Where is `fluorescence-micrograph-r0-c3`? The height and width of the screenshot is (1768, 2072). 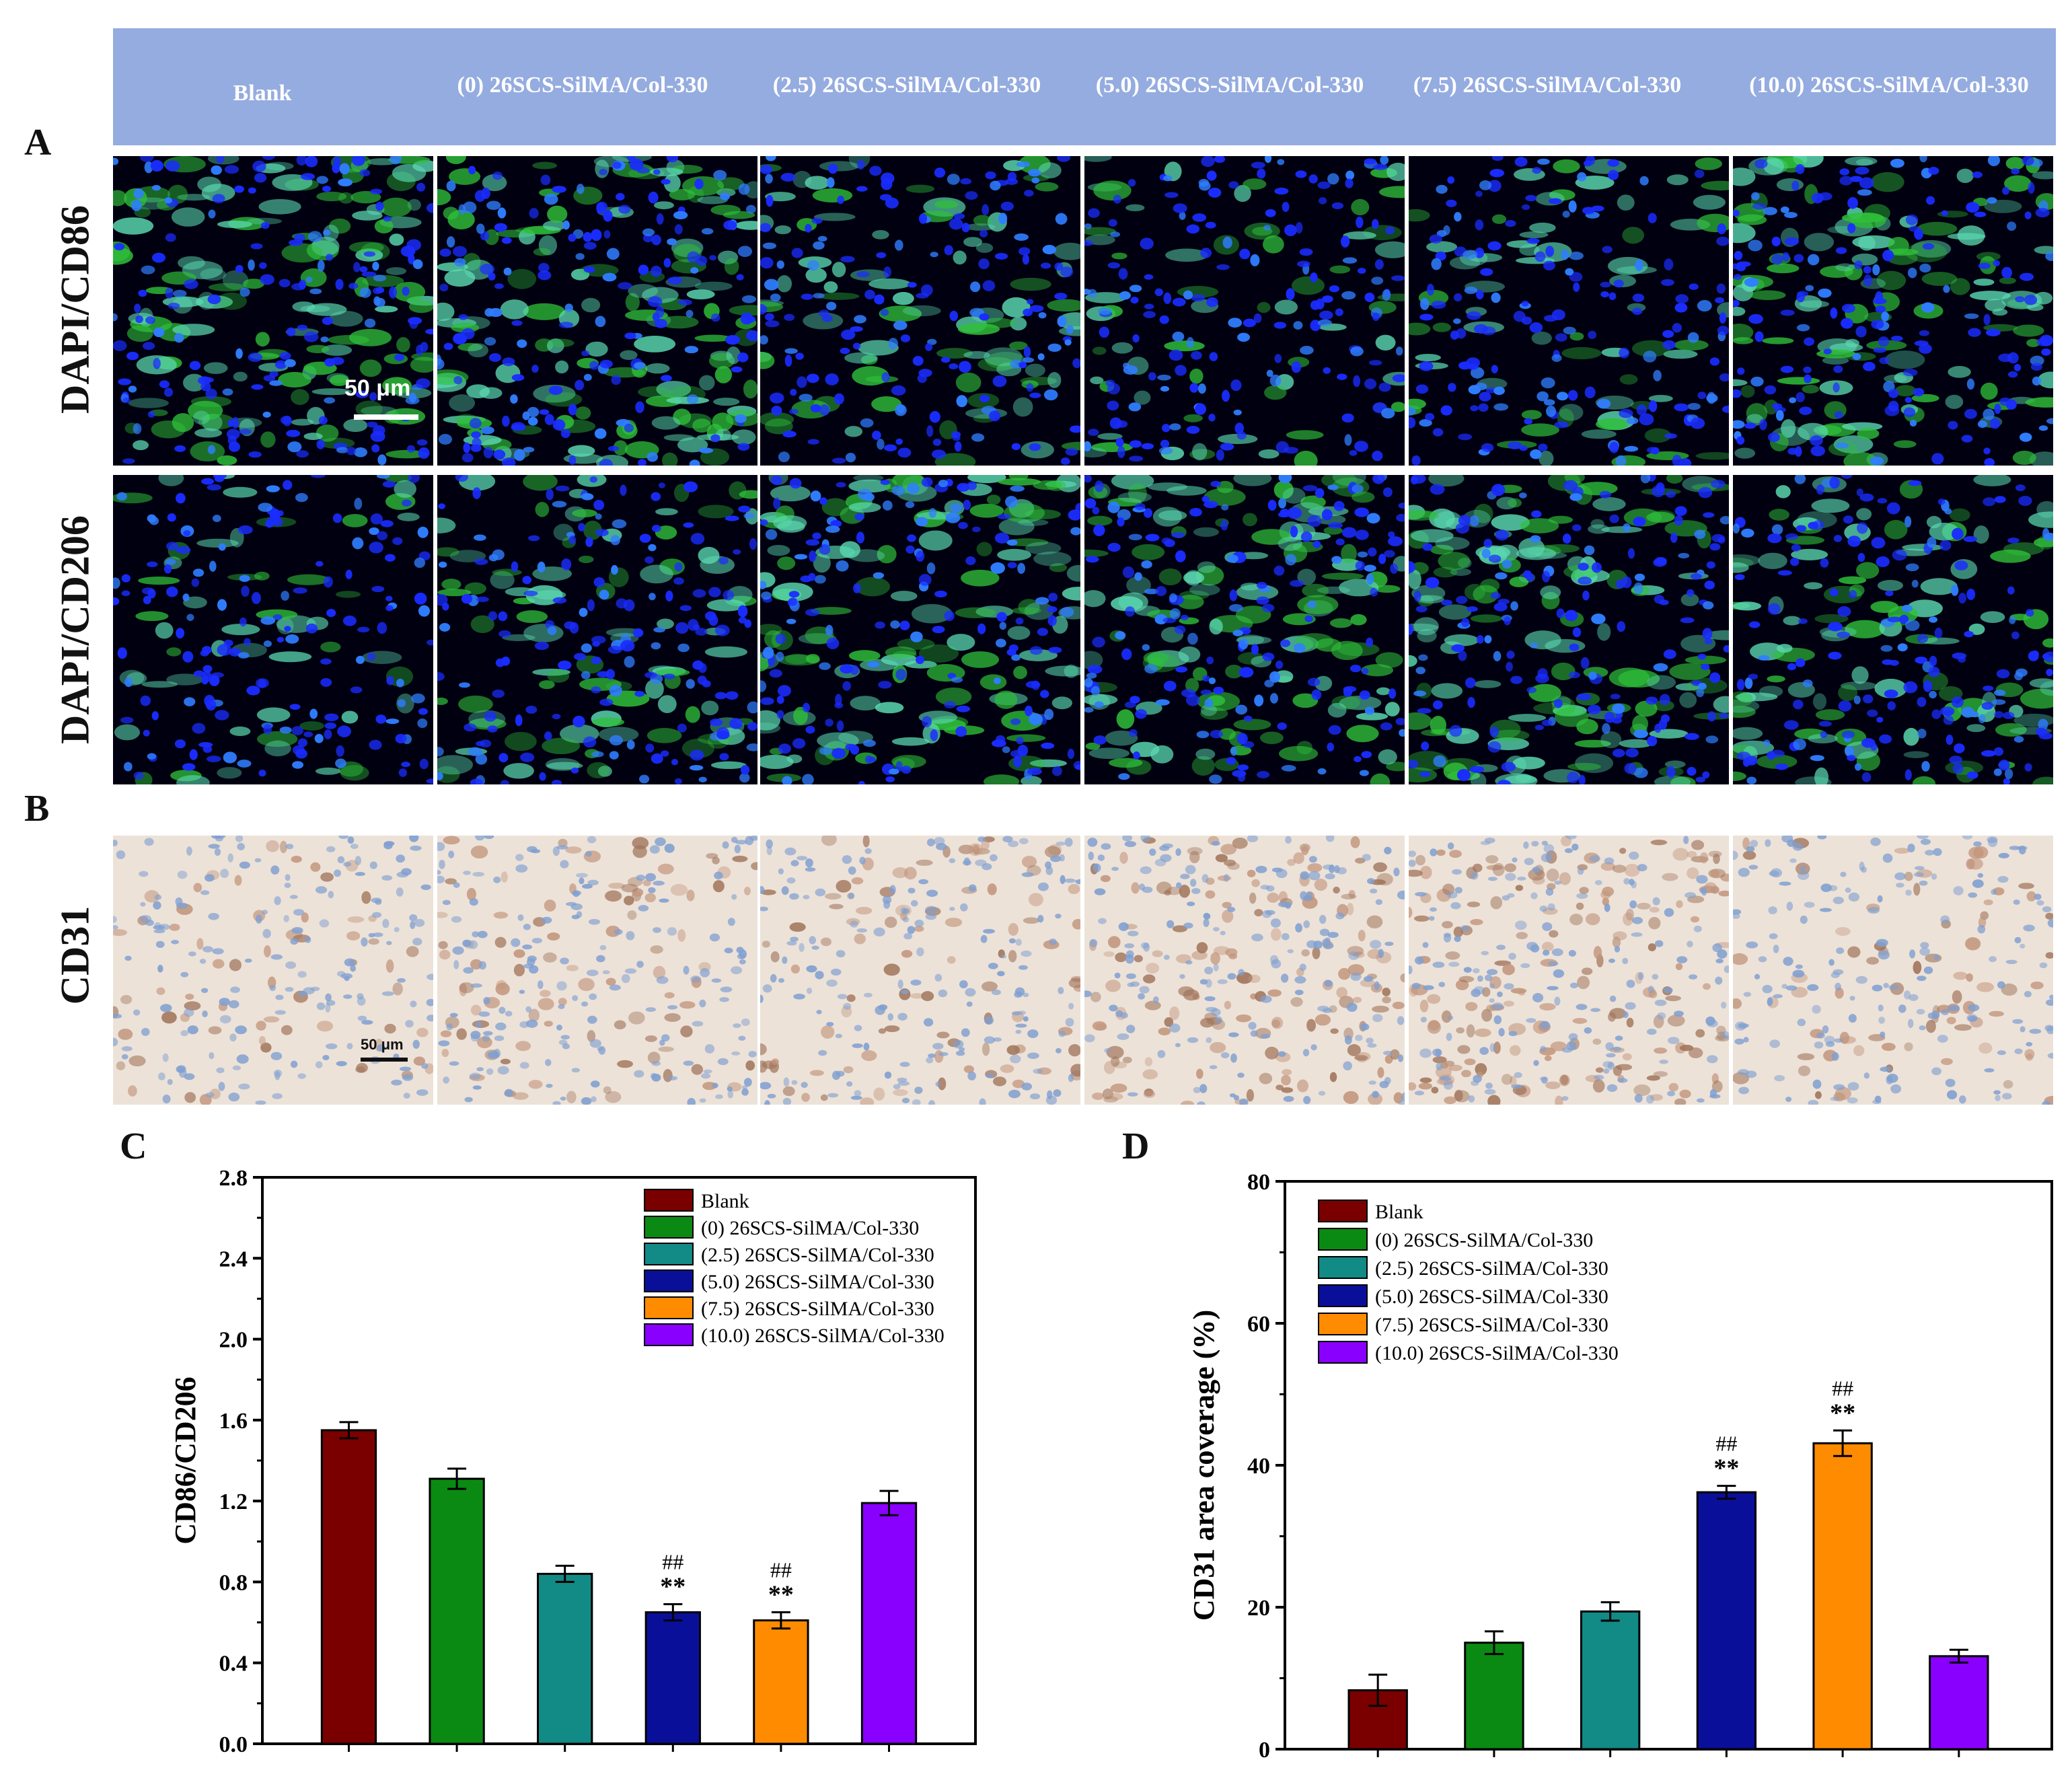 fluorescence-micrograph-r0-c3 is located at coordinates (1244, 311).